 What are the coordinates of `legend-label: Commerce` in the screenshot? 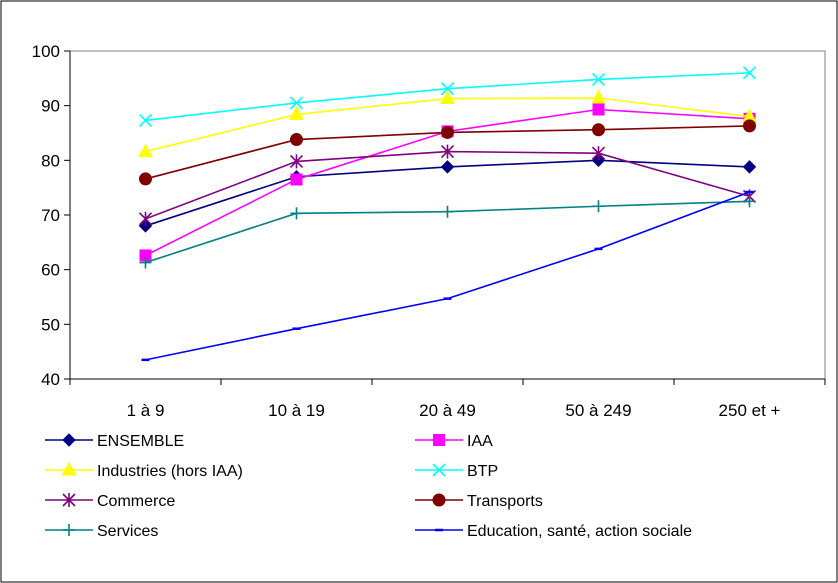 It's located at (136, 501).